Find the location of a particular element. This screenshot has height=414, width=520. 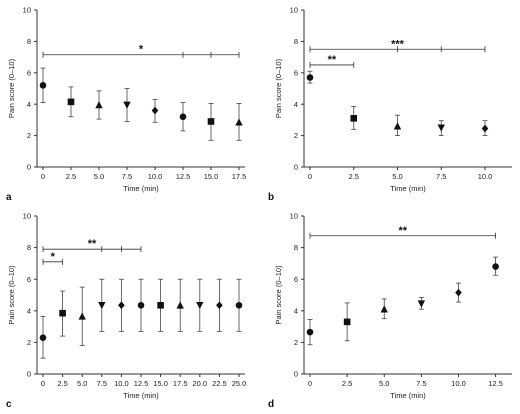

x-tick-label: 20.0 is located at coordinates (199, 383).